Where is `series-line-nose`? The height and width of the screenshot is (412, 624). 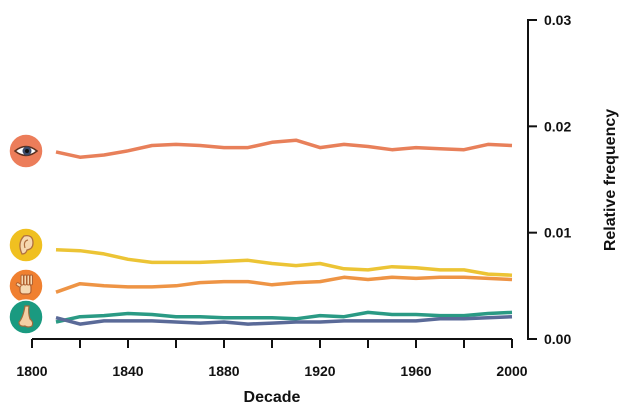 series-line-nose is located at coordinates (284, 317).